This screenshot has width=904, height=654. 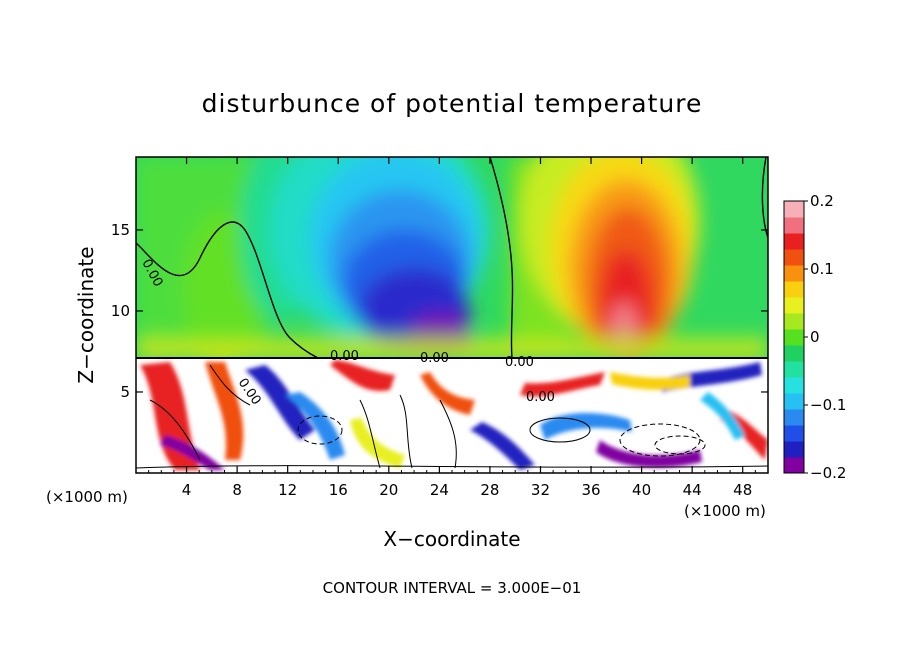 What do you see at coordinates (120, 311) in the screenshot?
I see `y-tick-label: 10` at bounding box center [120, 311].